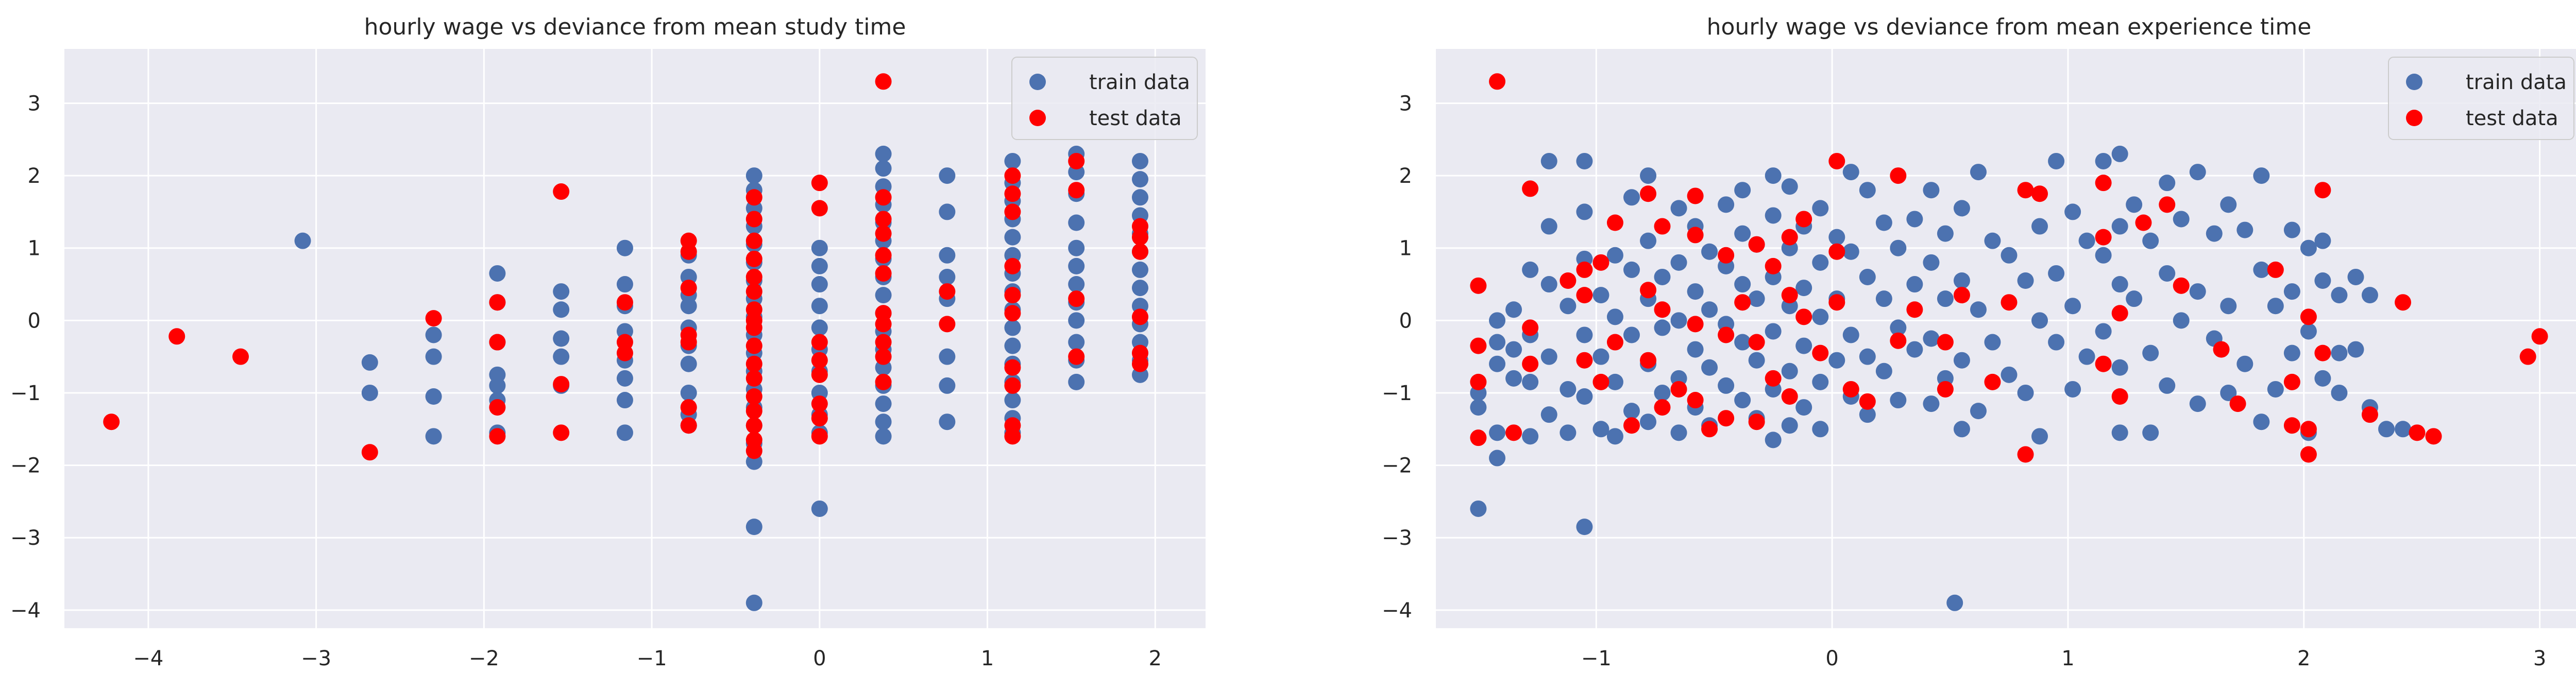 The height and width of the screenshot is (690, 2576). I want to click on legend-train-marker, so click(2414, 82).